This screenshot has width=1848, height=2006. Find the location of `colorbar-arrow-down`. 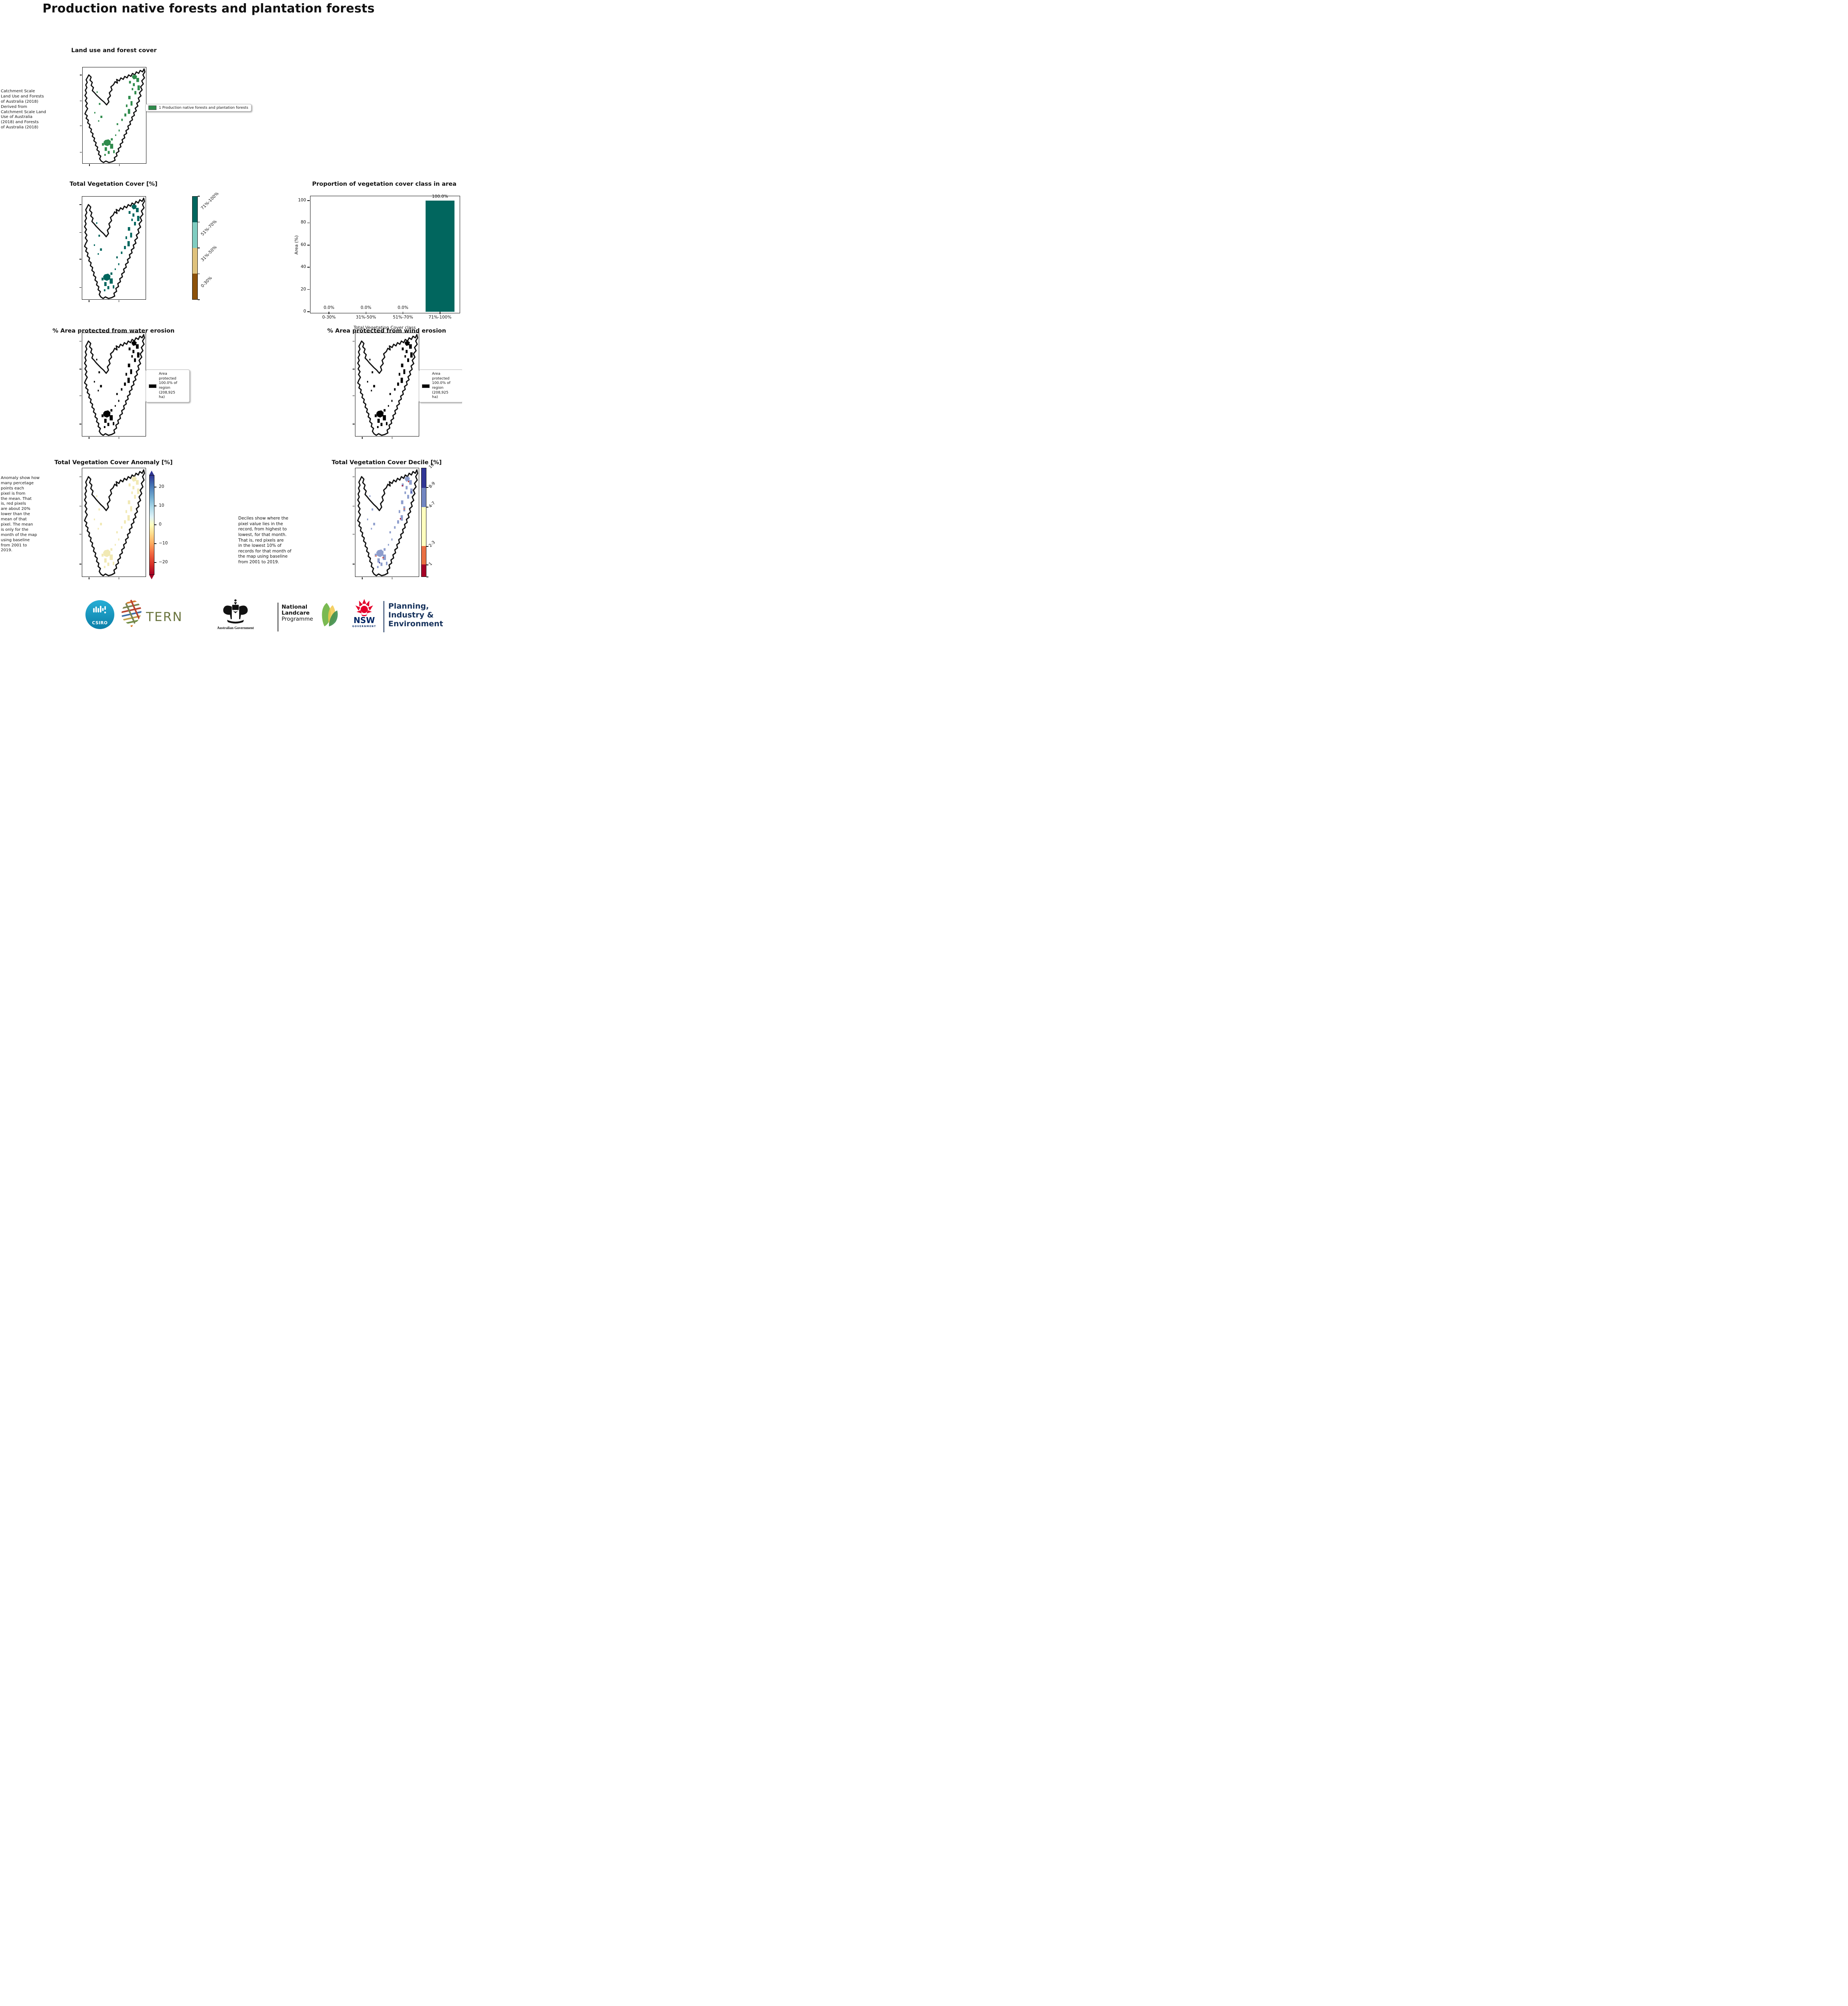

colorbar-arrow-down is located at coordinates (151, 577).